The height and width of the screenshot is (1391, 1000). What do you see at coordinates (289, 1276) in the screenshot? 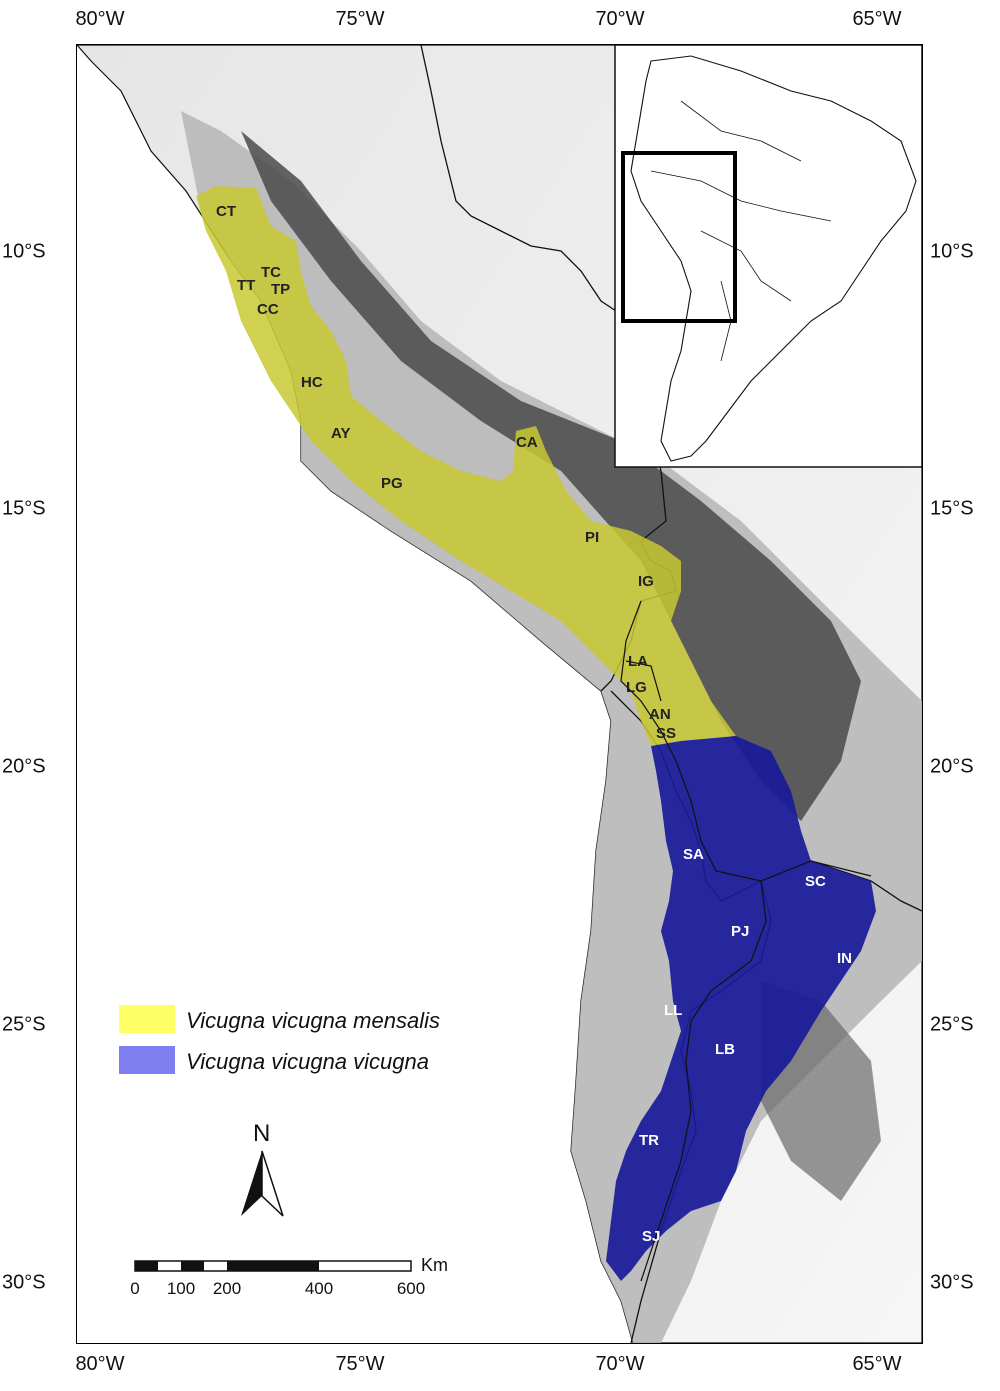
I see `scale-bar: Km 0 100 200 400 600` at bounding box center [289, 1276].